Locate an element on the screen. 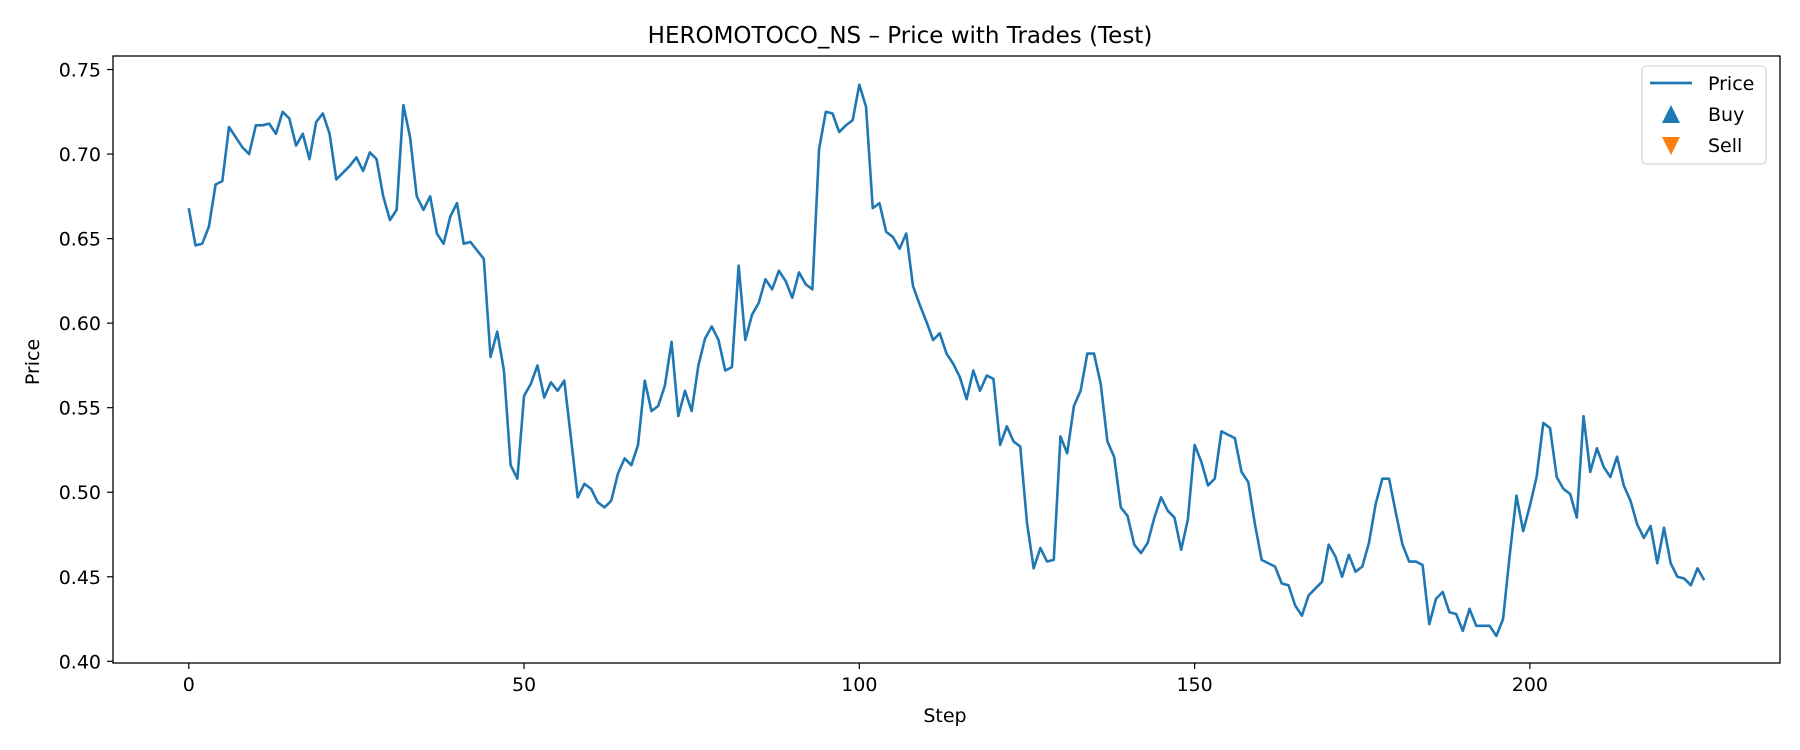 Image resolution: width=1800 pixels, height=750 pixels. legend-buy-label: Buy is located at coordinates (1726, 115).